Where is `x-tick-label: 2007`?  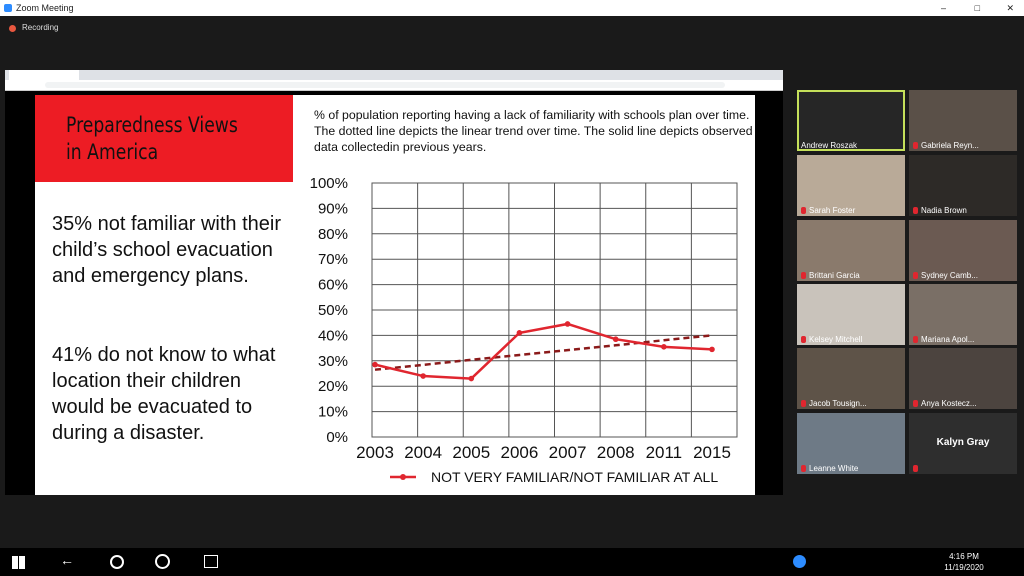
x-tick-label: 2007 is located at coordinates (568, 452).